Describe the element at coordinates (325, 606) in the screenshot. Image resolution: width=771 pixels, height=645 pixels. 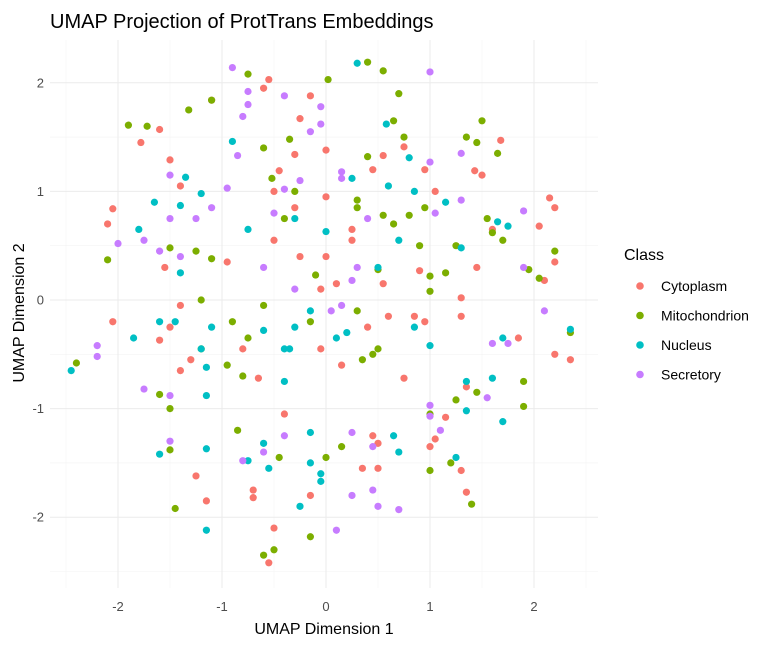
I see `x-tick-label: 0` at that location.